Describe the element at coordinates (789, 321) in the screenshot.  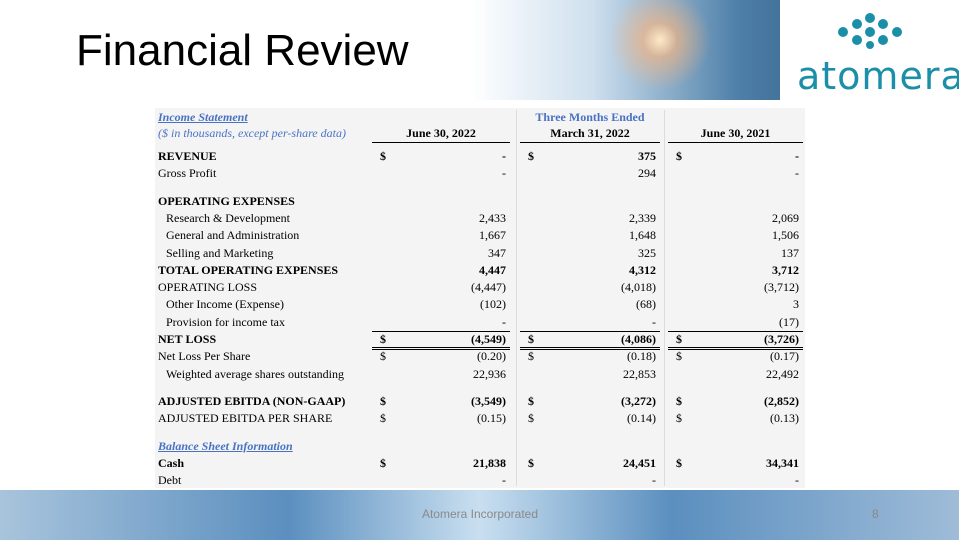
I see `cell-value: (17)` at that location.